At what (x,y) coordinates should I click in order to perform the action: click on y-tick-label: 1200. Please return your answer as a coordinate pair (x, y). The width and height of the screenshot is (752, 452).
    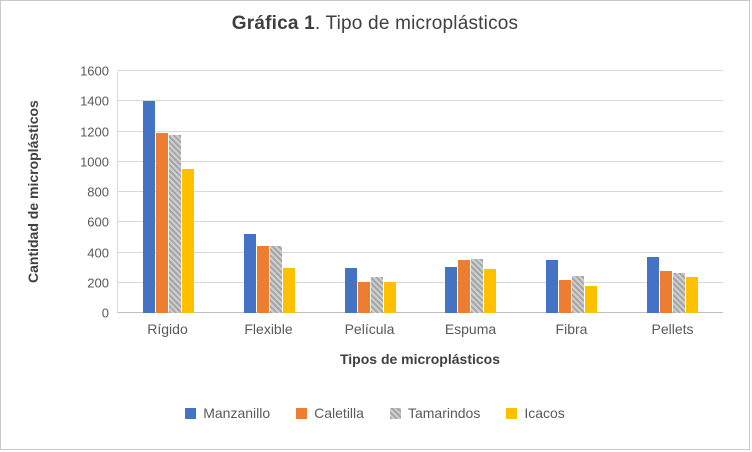
    Looking at the image, I should click on (94, 131).